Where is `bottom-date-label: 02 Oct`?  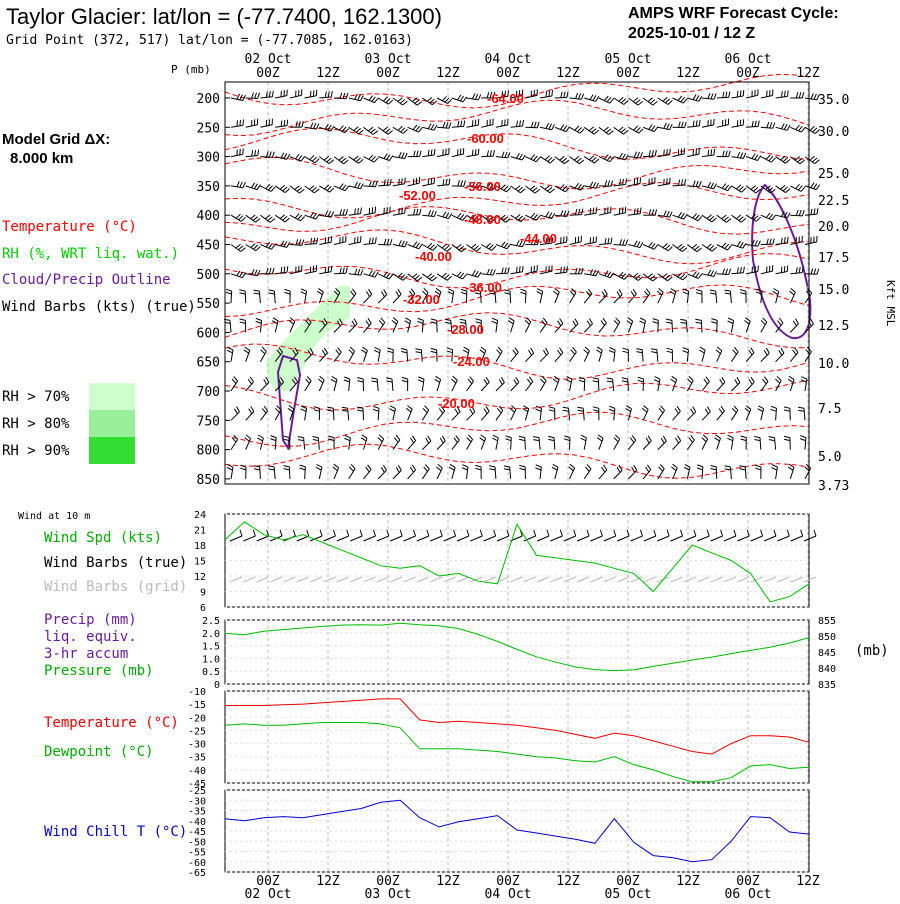 bottom-date-label: 02 Oct is located at coordinates (268, 893).